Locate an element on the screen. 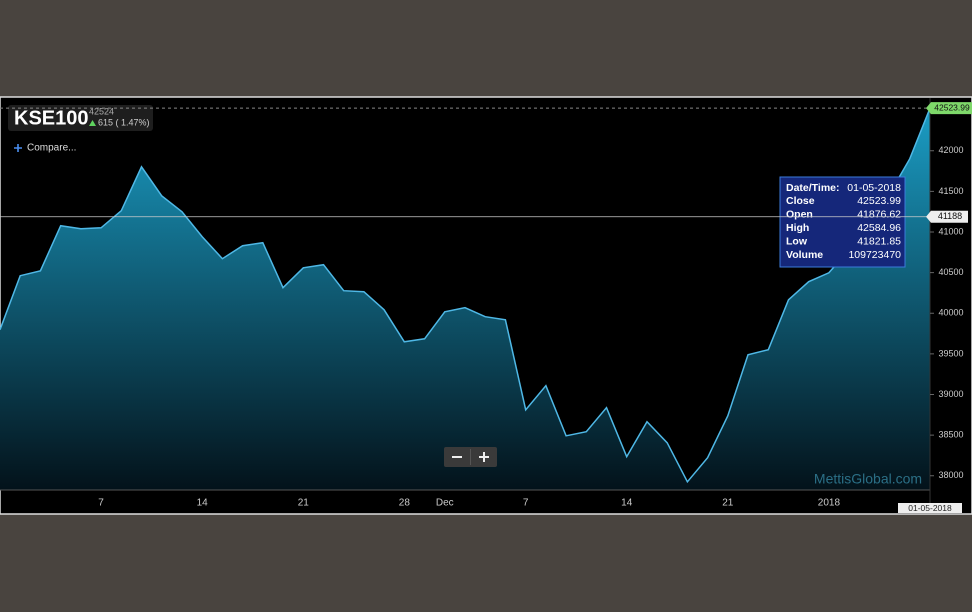 Image resolution: width=972 pixels, height=612 pixels. tooltip-key: Open is located at coordinates (799, 215).